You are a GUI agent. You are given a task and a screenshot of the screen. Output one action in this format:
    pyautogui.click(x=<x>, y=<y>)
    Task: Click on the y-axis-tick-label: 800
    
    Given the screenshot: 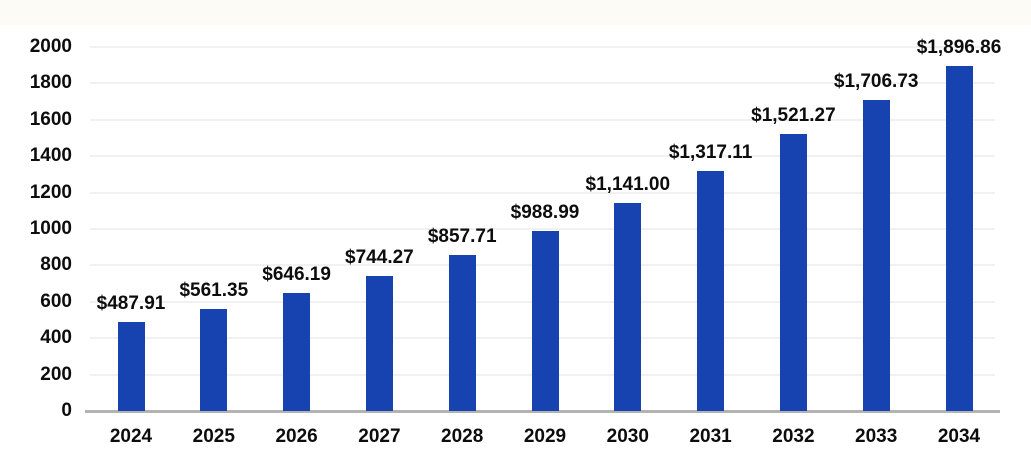 What is the action you would take?
    pyautogui.click(x=56, y=265)
    